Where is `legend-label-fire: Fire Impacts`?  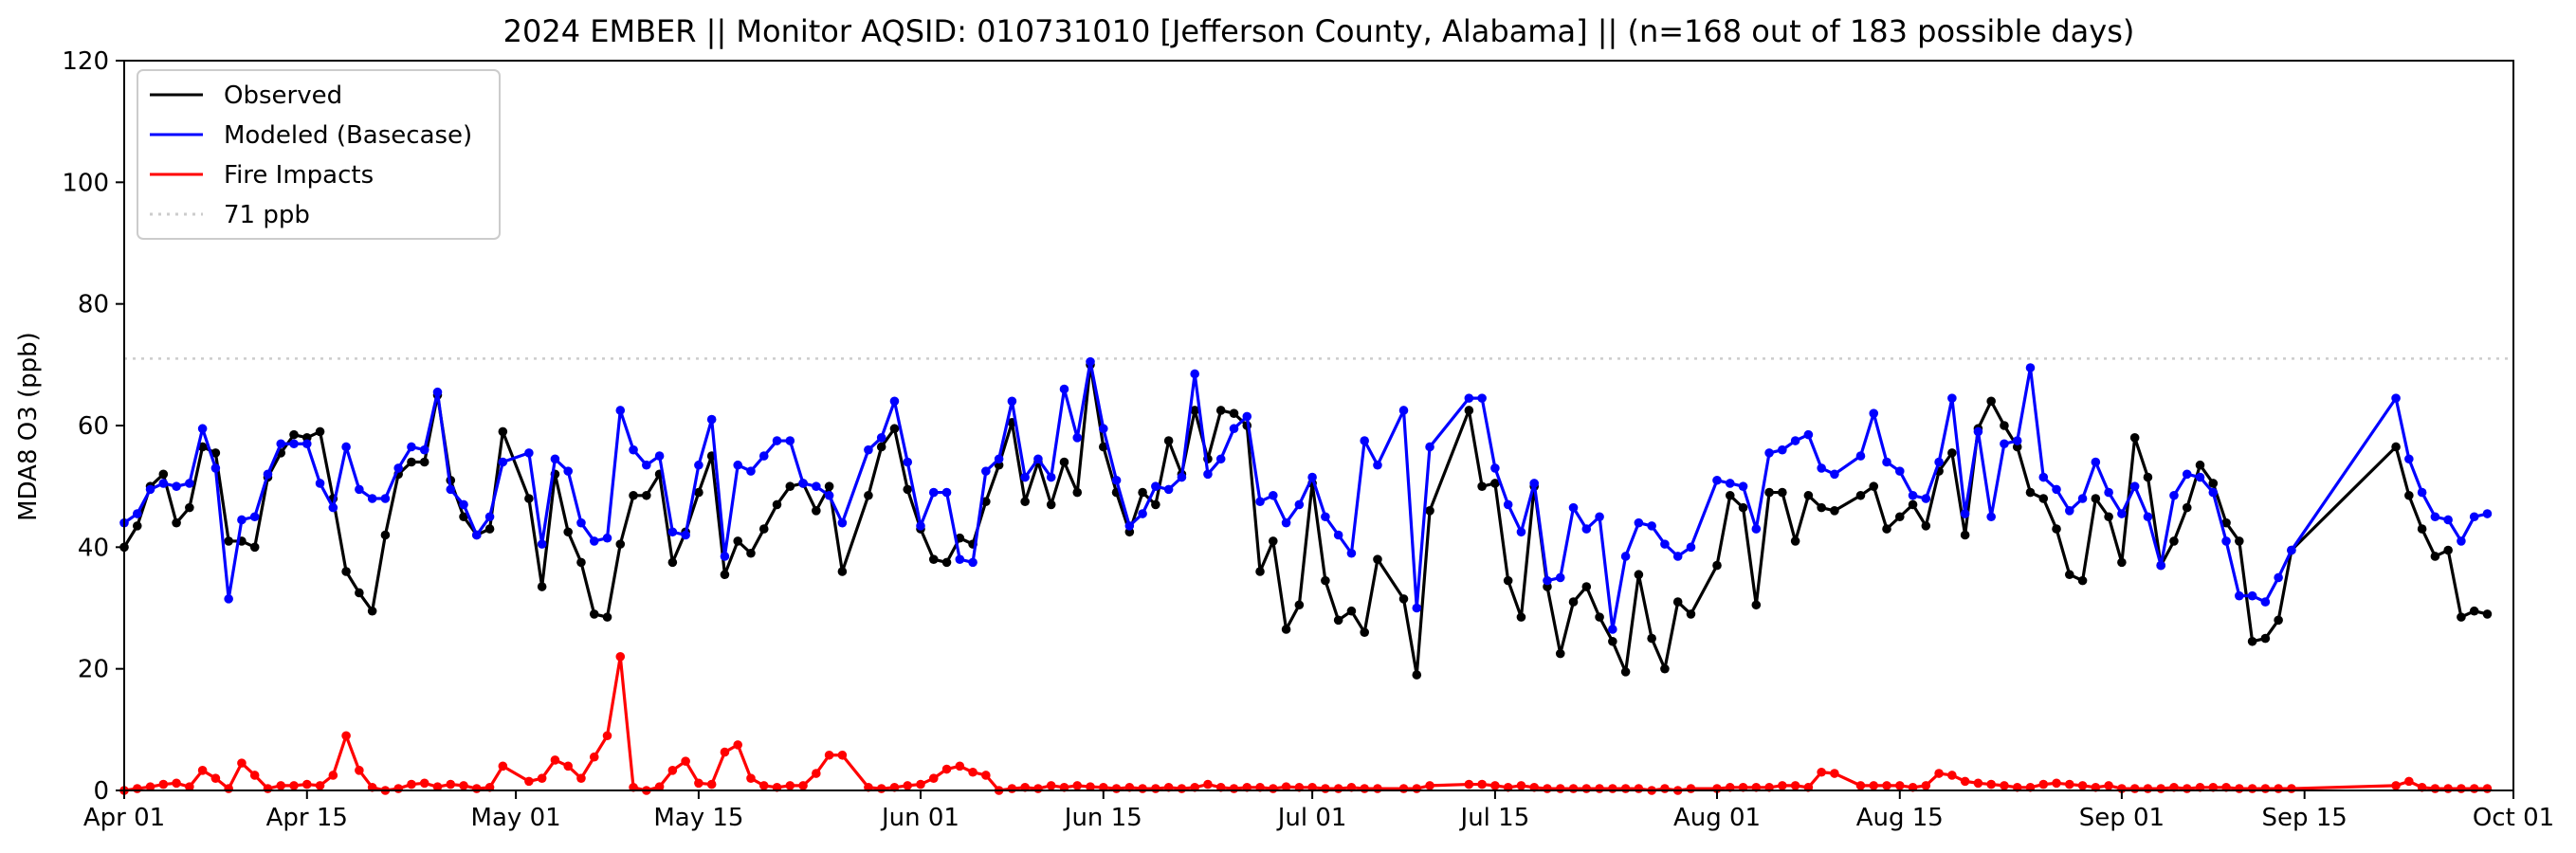
legend-label-fire: Fire Impacts is located at coordinates (299, 175).